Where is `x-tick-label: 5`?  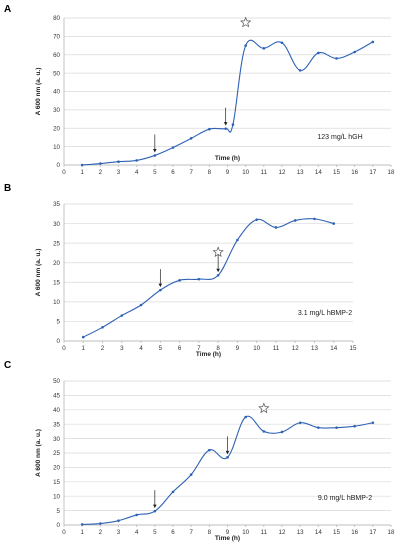 x-tick-label: 5 is located at coordinates (155, 532).